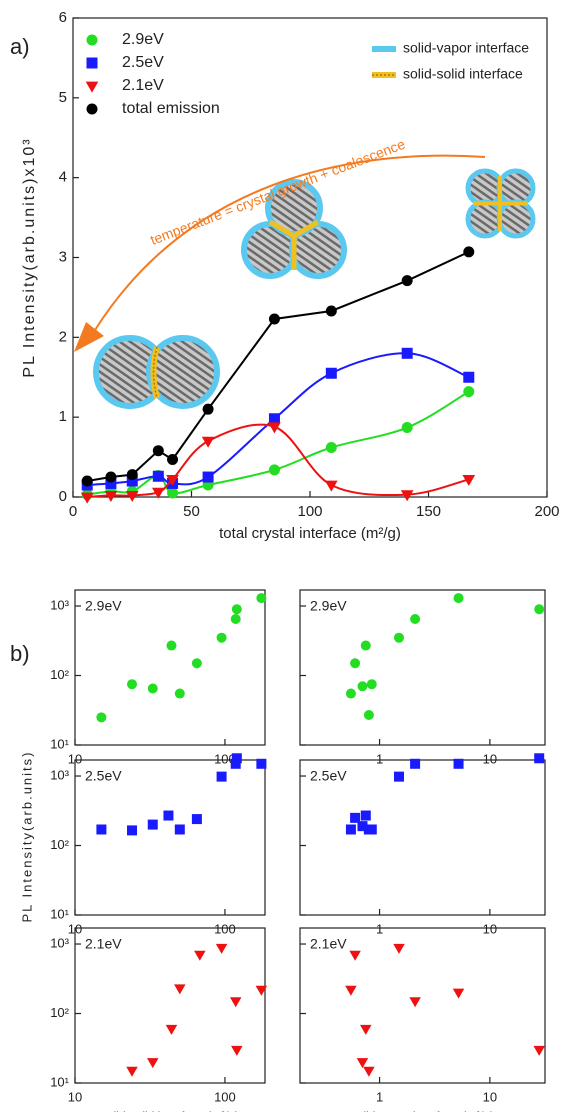 This screenshot has height=1112, width=569. Describe the element at coordinates (103, 606) in the screenshot. I see `panel-series-label: 2.9eV` at that location.